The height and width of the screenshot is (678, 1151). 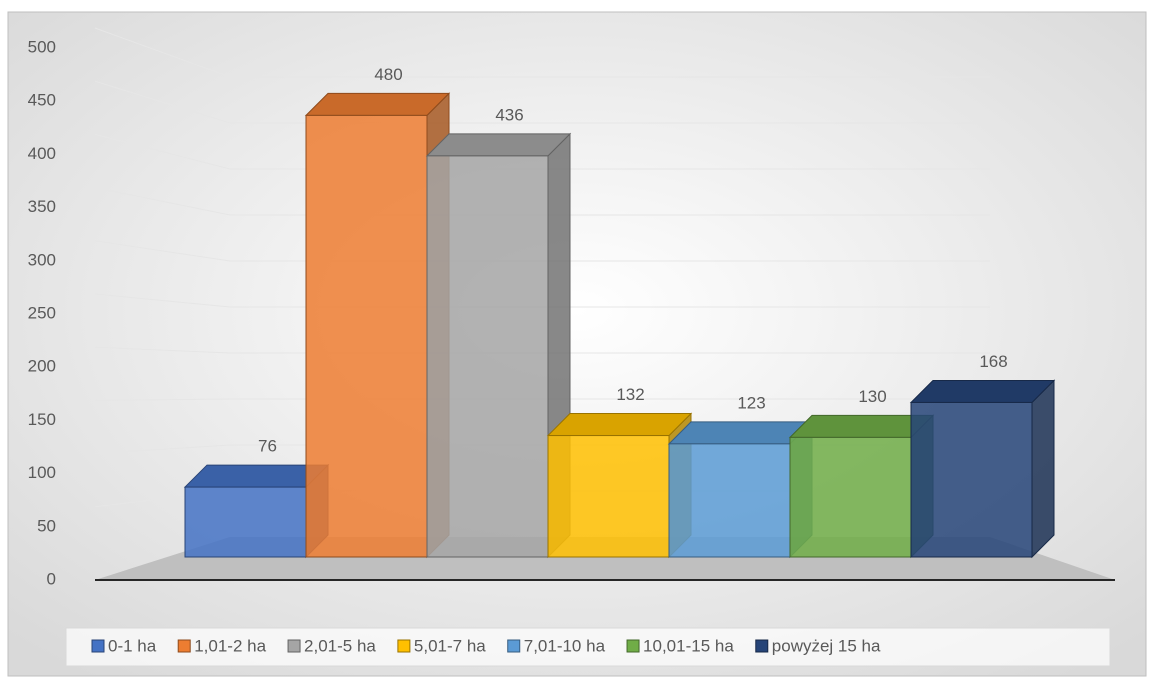 What do you see at coordinates (388, 74) in the screenshot?
I see `data-label: 480` at bounding box center [388, 74].